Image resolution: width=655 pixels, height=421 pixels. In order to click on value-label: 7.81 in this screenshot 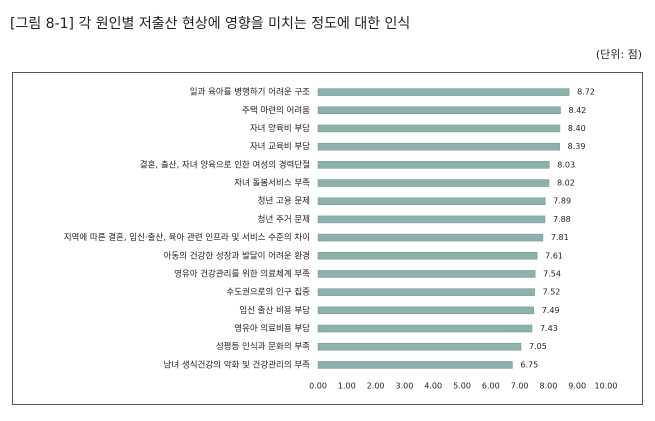, I will do `click(560, 237)`.